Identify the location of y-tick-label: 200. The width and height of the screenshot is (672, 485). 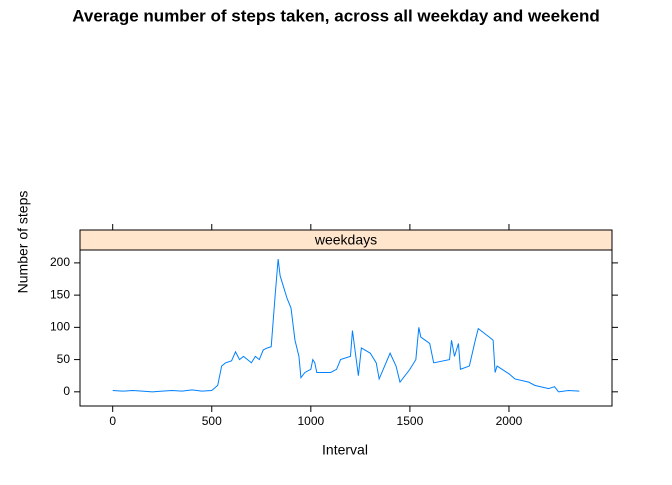
(60, 262).